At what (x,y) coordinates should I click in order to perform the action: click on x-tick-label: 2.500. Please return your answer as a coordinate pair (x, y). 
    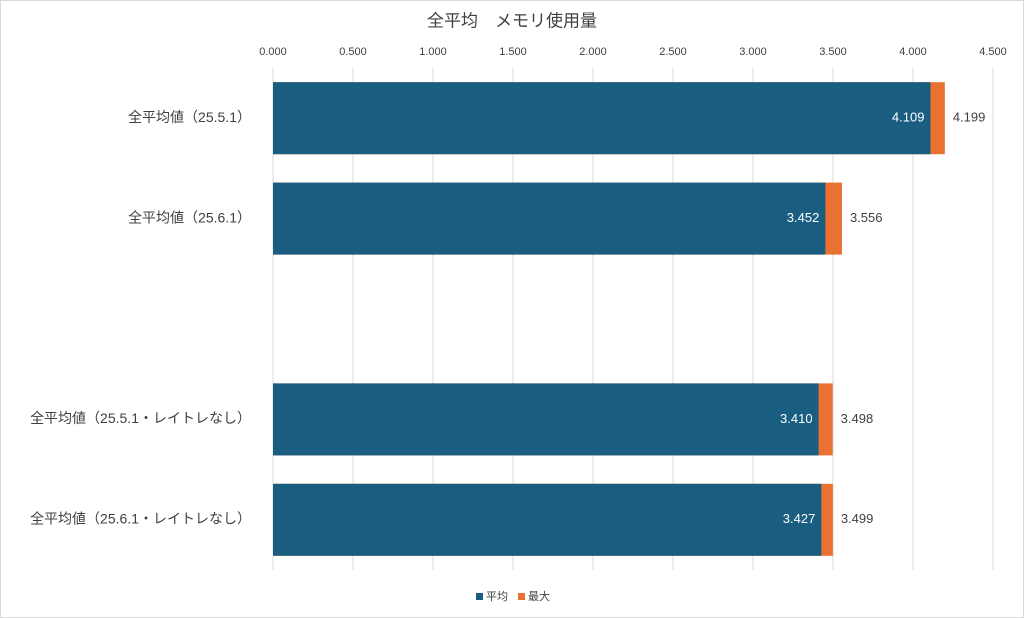
    Looking at the image, I should click on (673, 52).